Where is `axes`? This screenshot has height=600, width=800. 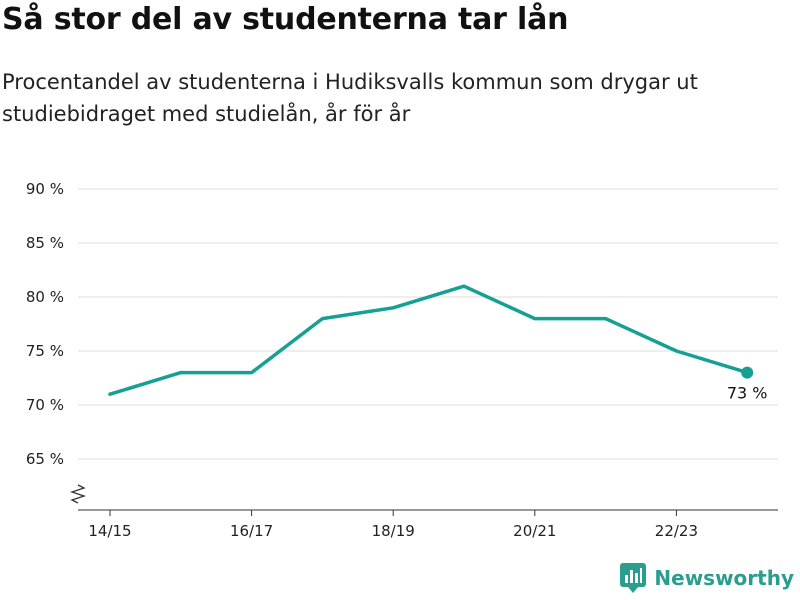
axes is located at coordinates (423, 500).